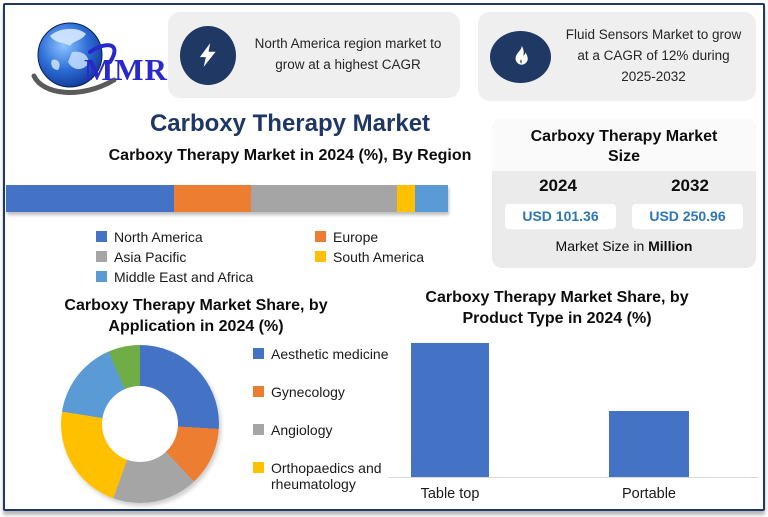 The image size is (768, 517). Describe the element at coordinates (126, 69) in the screenshot. I see `logo-text: MMR` at that location.